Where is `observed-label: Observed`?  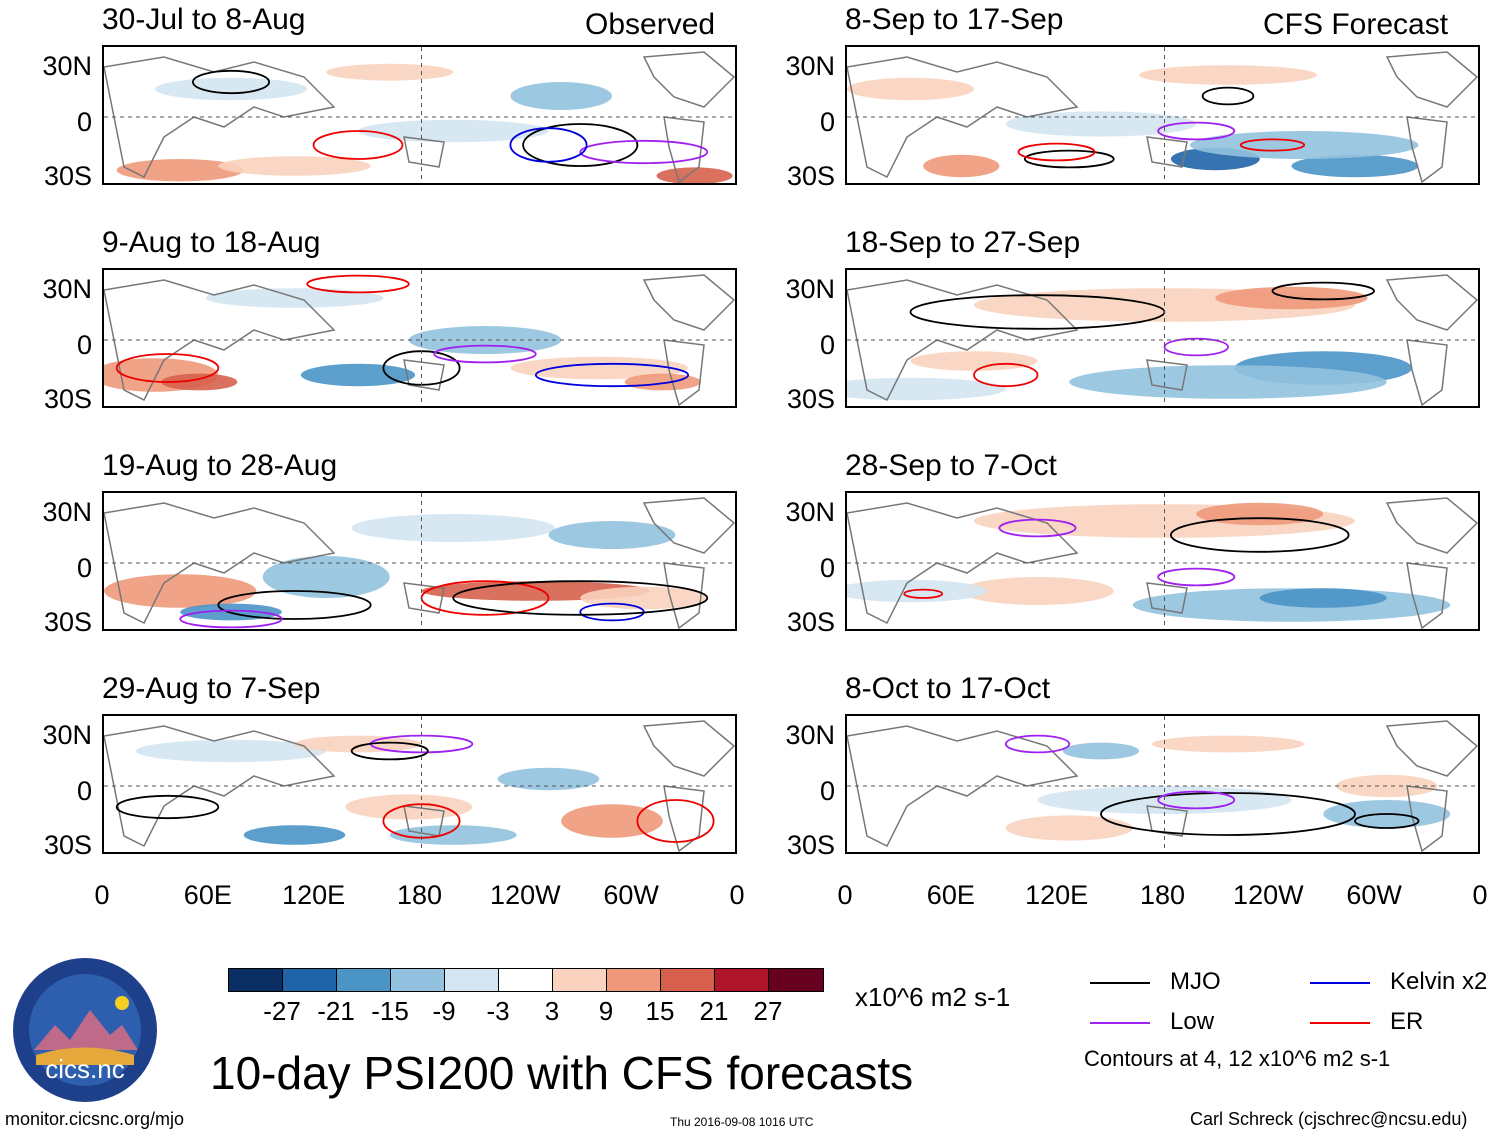
observed-label: Observed is located at coordinates (650, 24).